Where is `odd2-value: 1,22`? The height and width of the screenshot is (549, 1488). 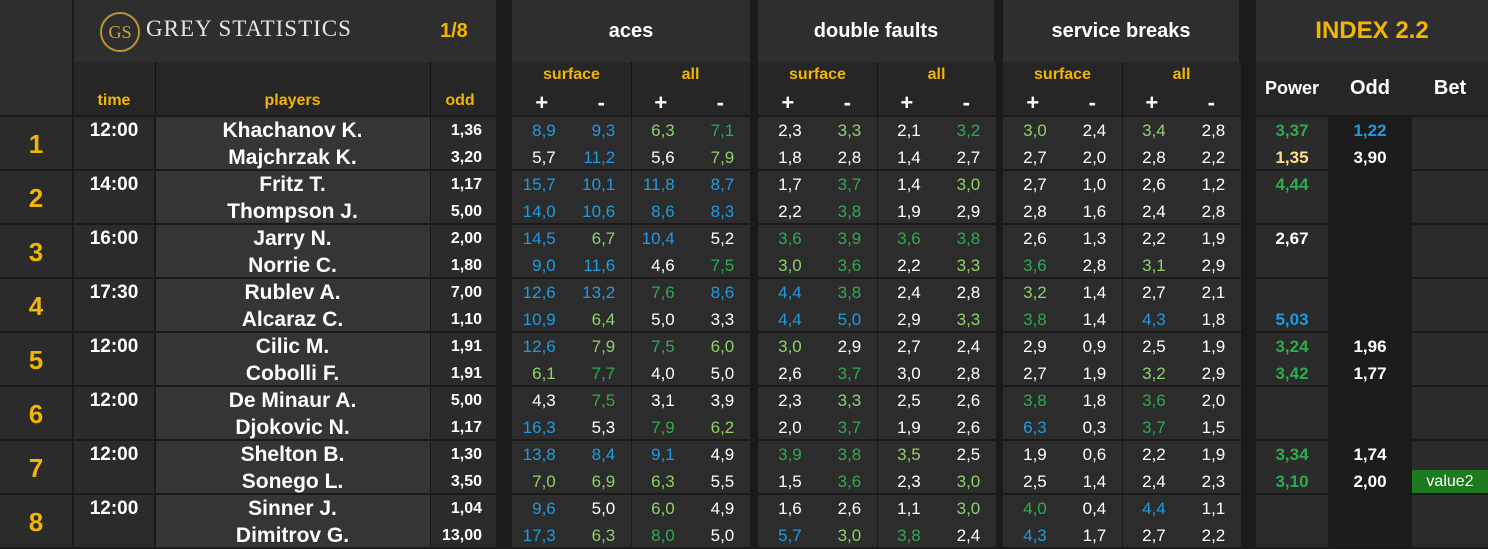 odd2-value: 1,22 is located at coordinates (1370, 130).